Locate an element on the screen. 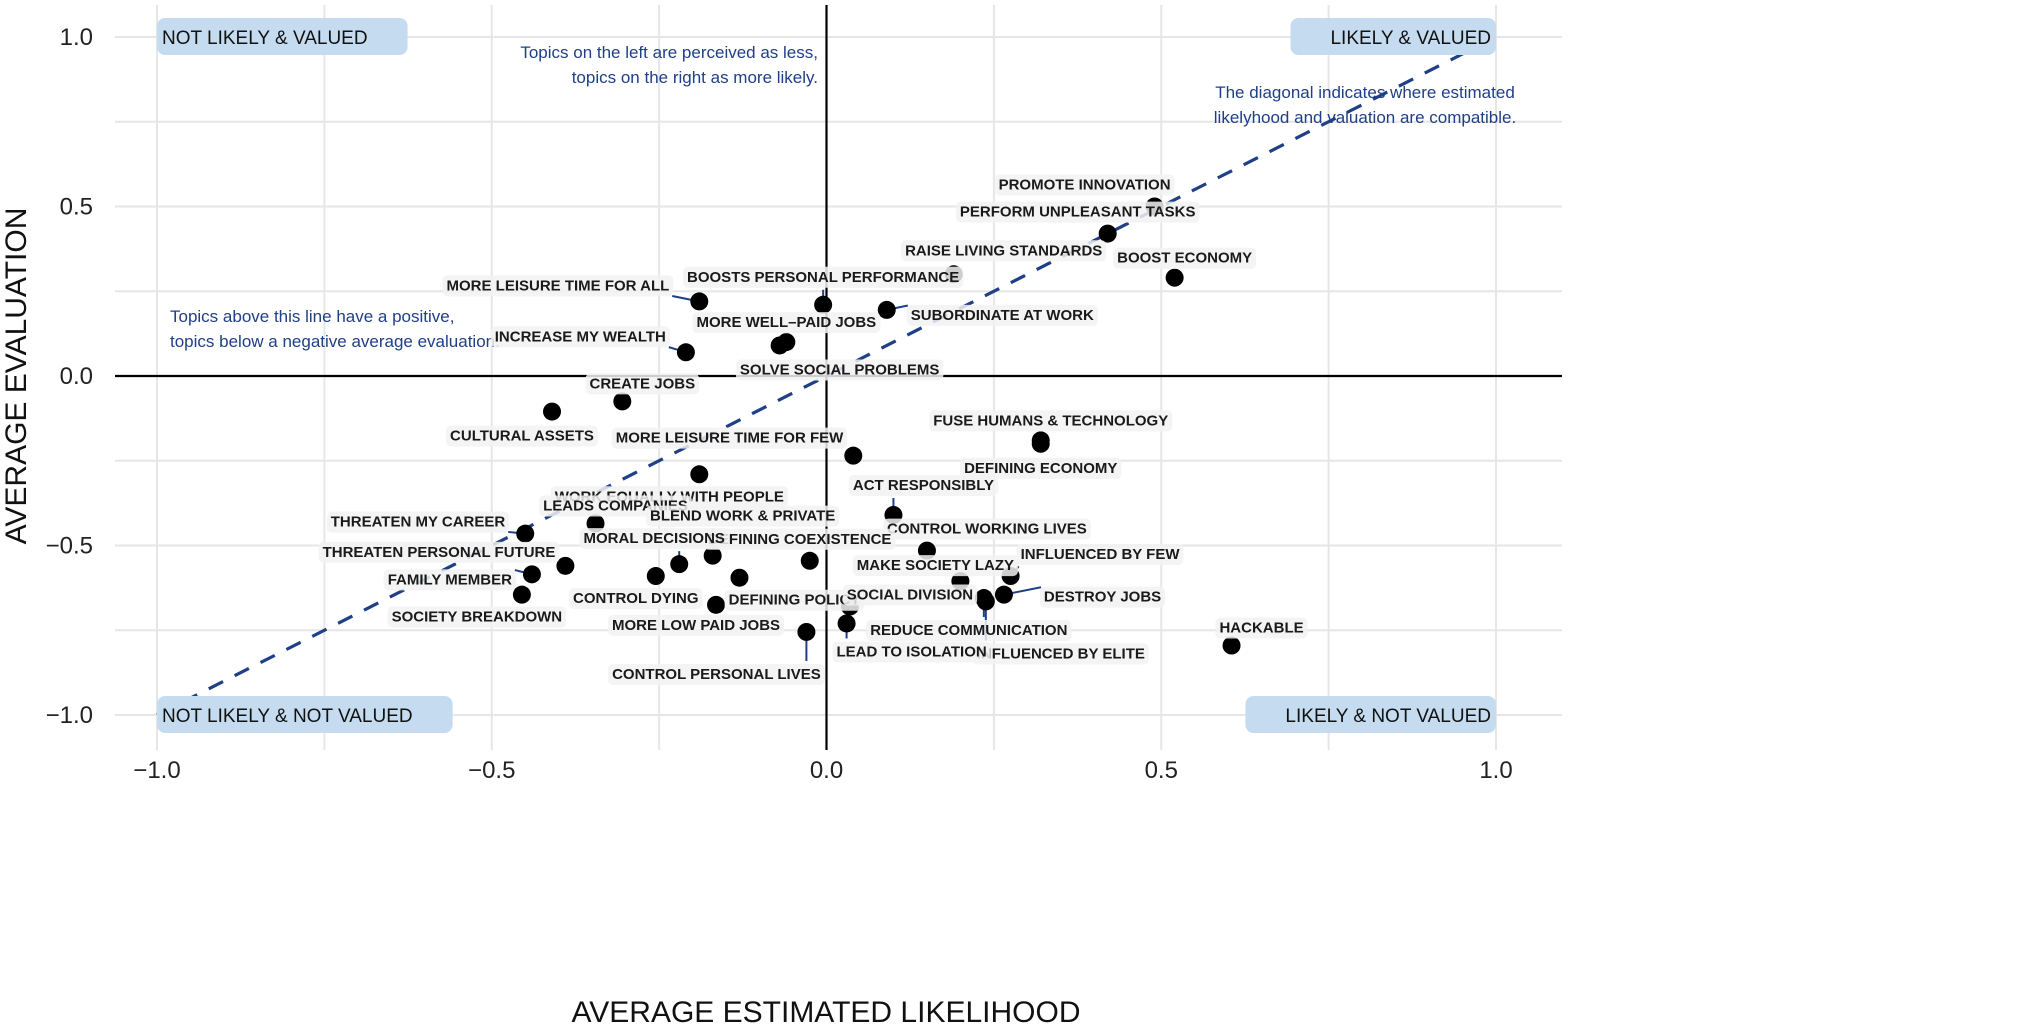 Image resolution: width=2027 pixels, height=1033 pixels. annotation-line: The diagonal indicates where estimated is located at coordinates (1365, 92).